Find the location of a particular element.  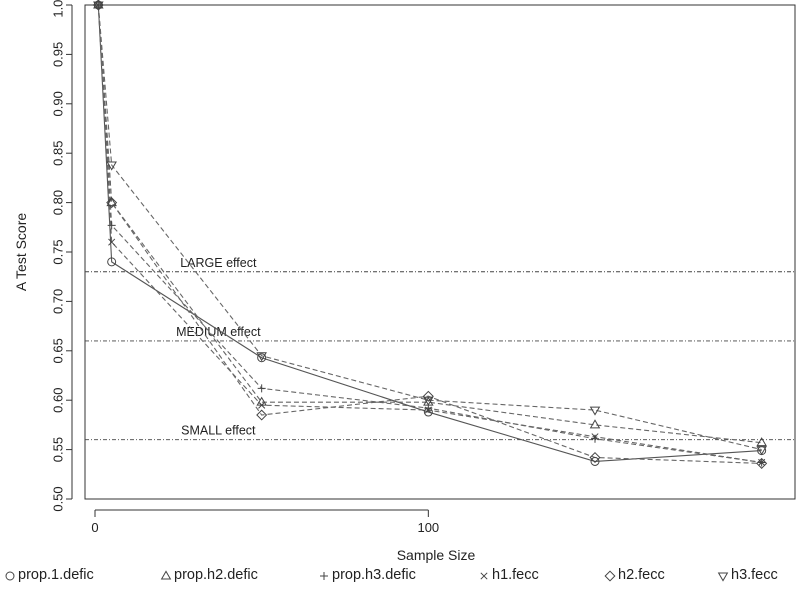

reference-label-medium-effect: MEDIUM effect is located at coordinates (218, 332).